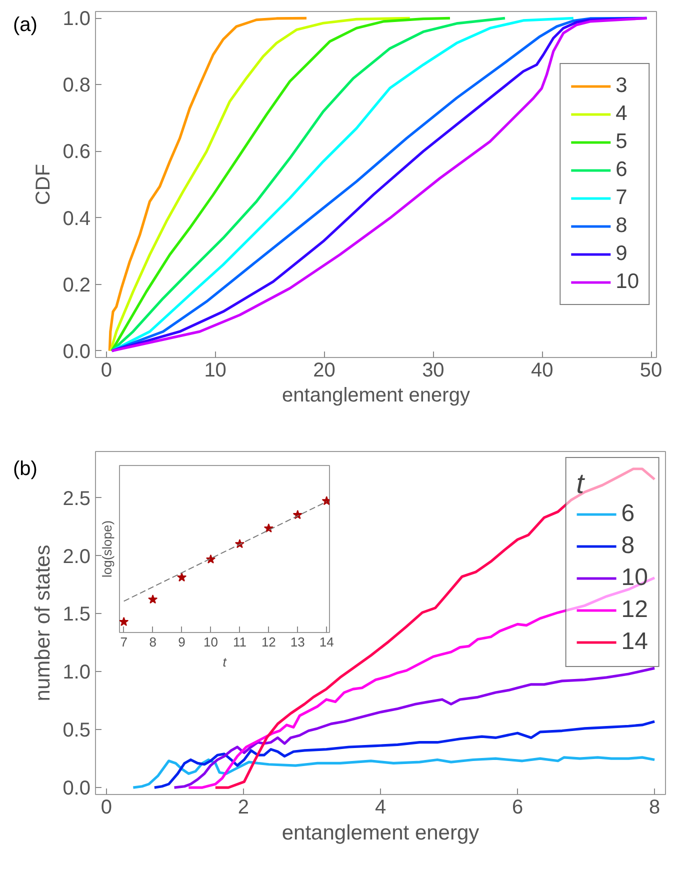 This screenshot has height=869, width=692. Describe the element at coordinates (225, 662) in the screenshot. I see `x-axis-title: t` at that location.